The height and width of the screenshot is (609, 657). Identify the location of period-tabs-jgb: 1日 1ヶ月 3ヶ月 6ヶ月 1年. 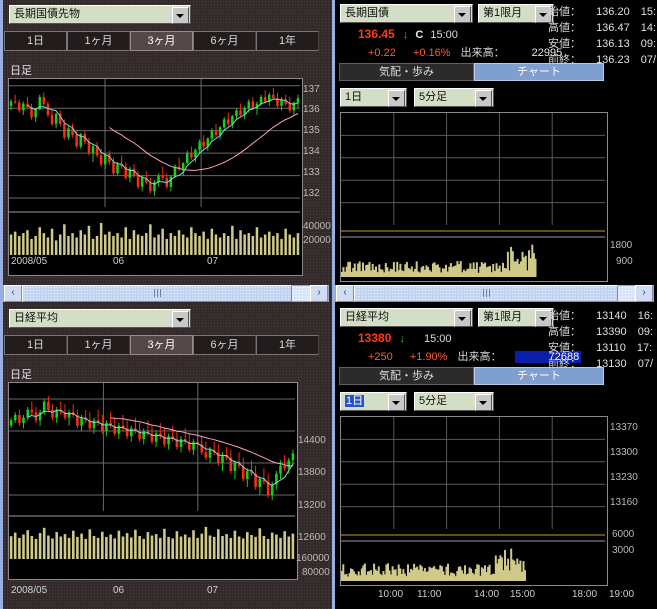
(161, 41).